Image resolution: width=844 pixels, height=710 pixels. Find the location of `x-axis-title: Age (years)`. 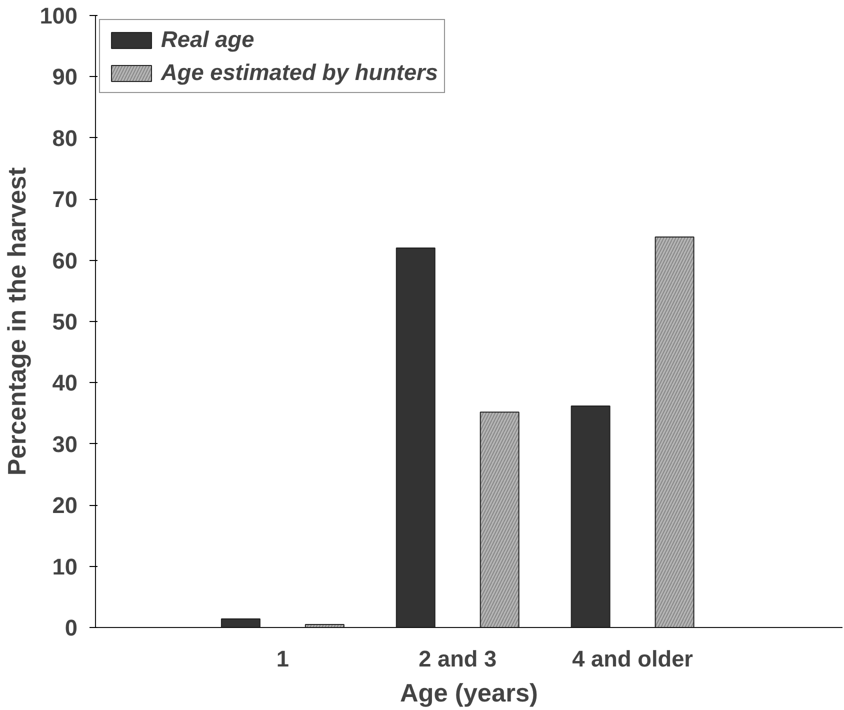

x-axis-title: Age (years) is located at coordinates (469, 694).